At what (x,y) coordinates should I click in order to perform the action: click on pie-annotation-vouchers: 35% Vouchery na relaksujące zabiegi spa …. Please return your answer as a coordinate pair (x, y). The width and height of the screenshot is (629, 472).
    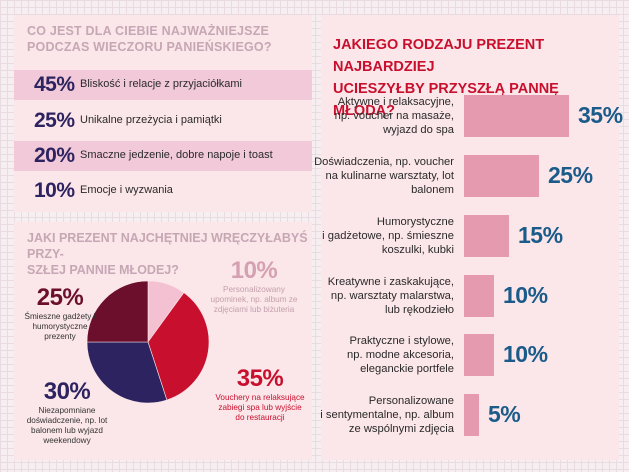
    Looking at the image, I should click on (260, 394).